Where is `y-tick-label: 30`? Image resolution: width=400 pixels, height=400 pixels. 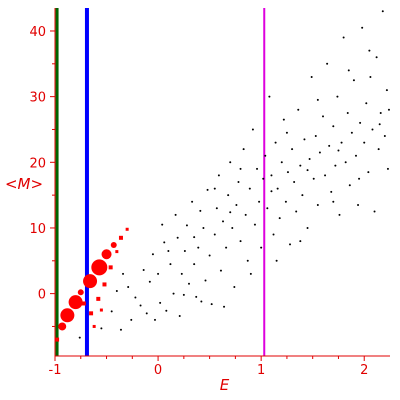 y-tick-label: 30 is located at coordinates (37, 98).